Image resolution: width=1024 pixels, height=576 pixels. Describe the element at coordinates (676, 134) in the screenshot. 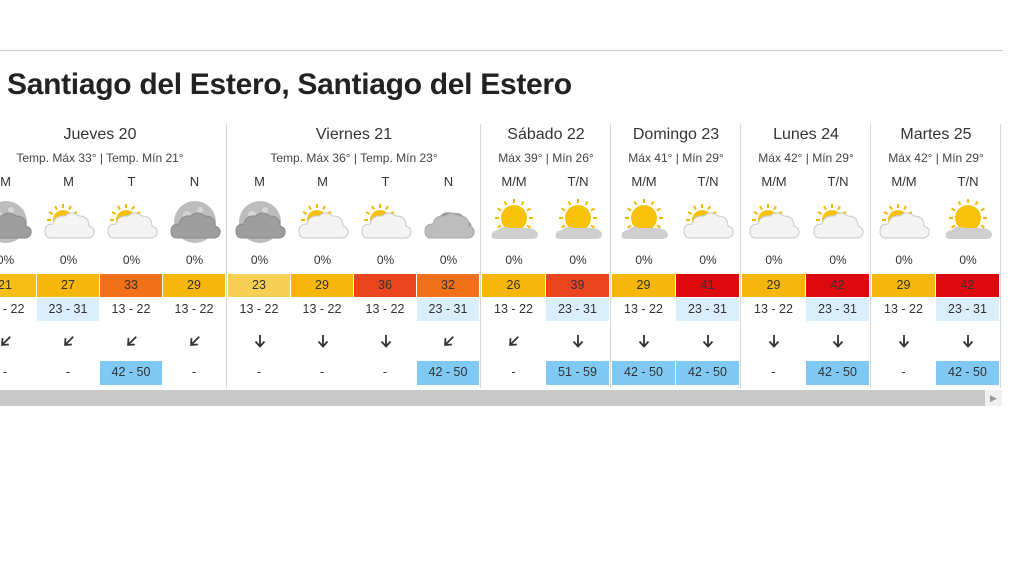

I see `day-name: Domingo 23` at that location.